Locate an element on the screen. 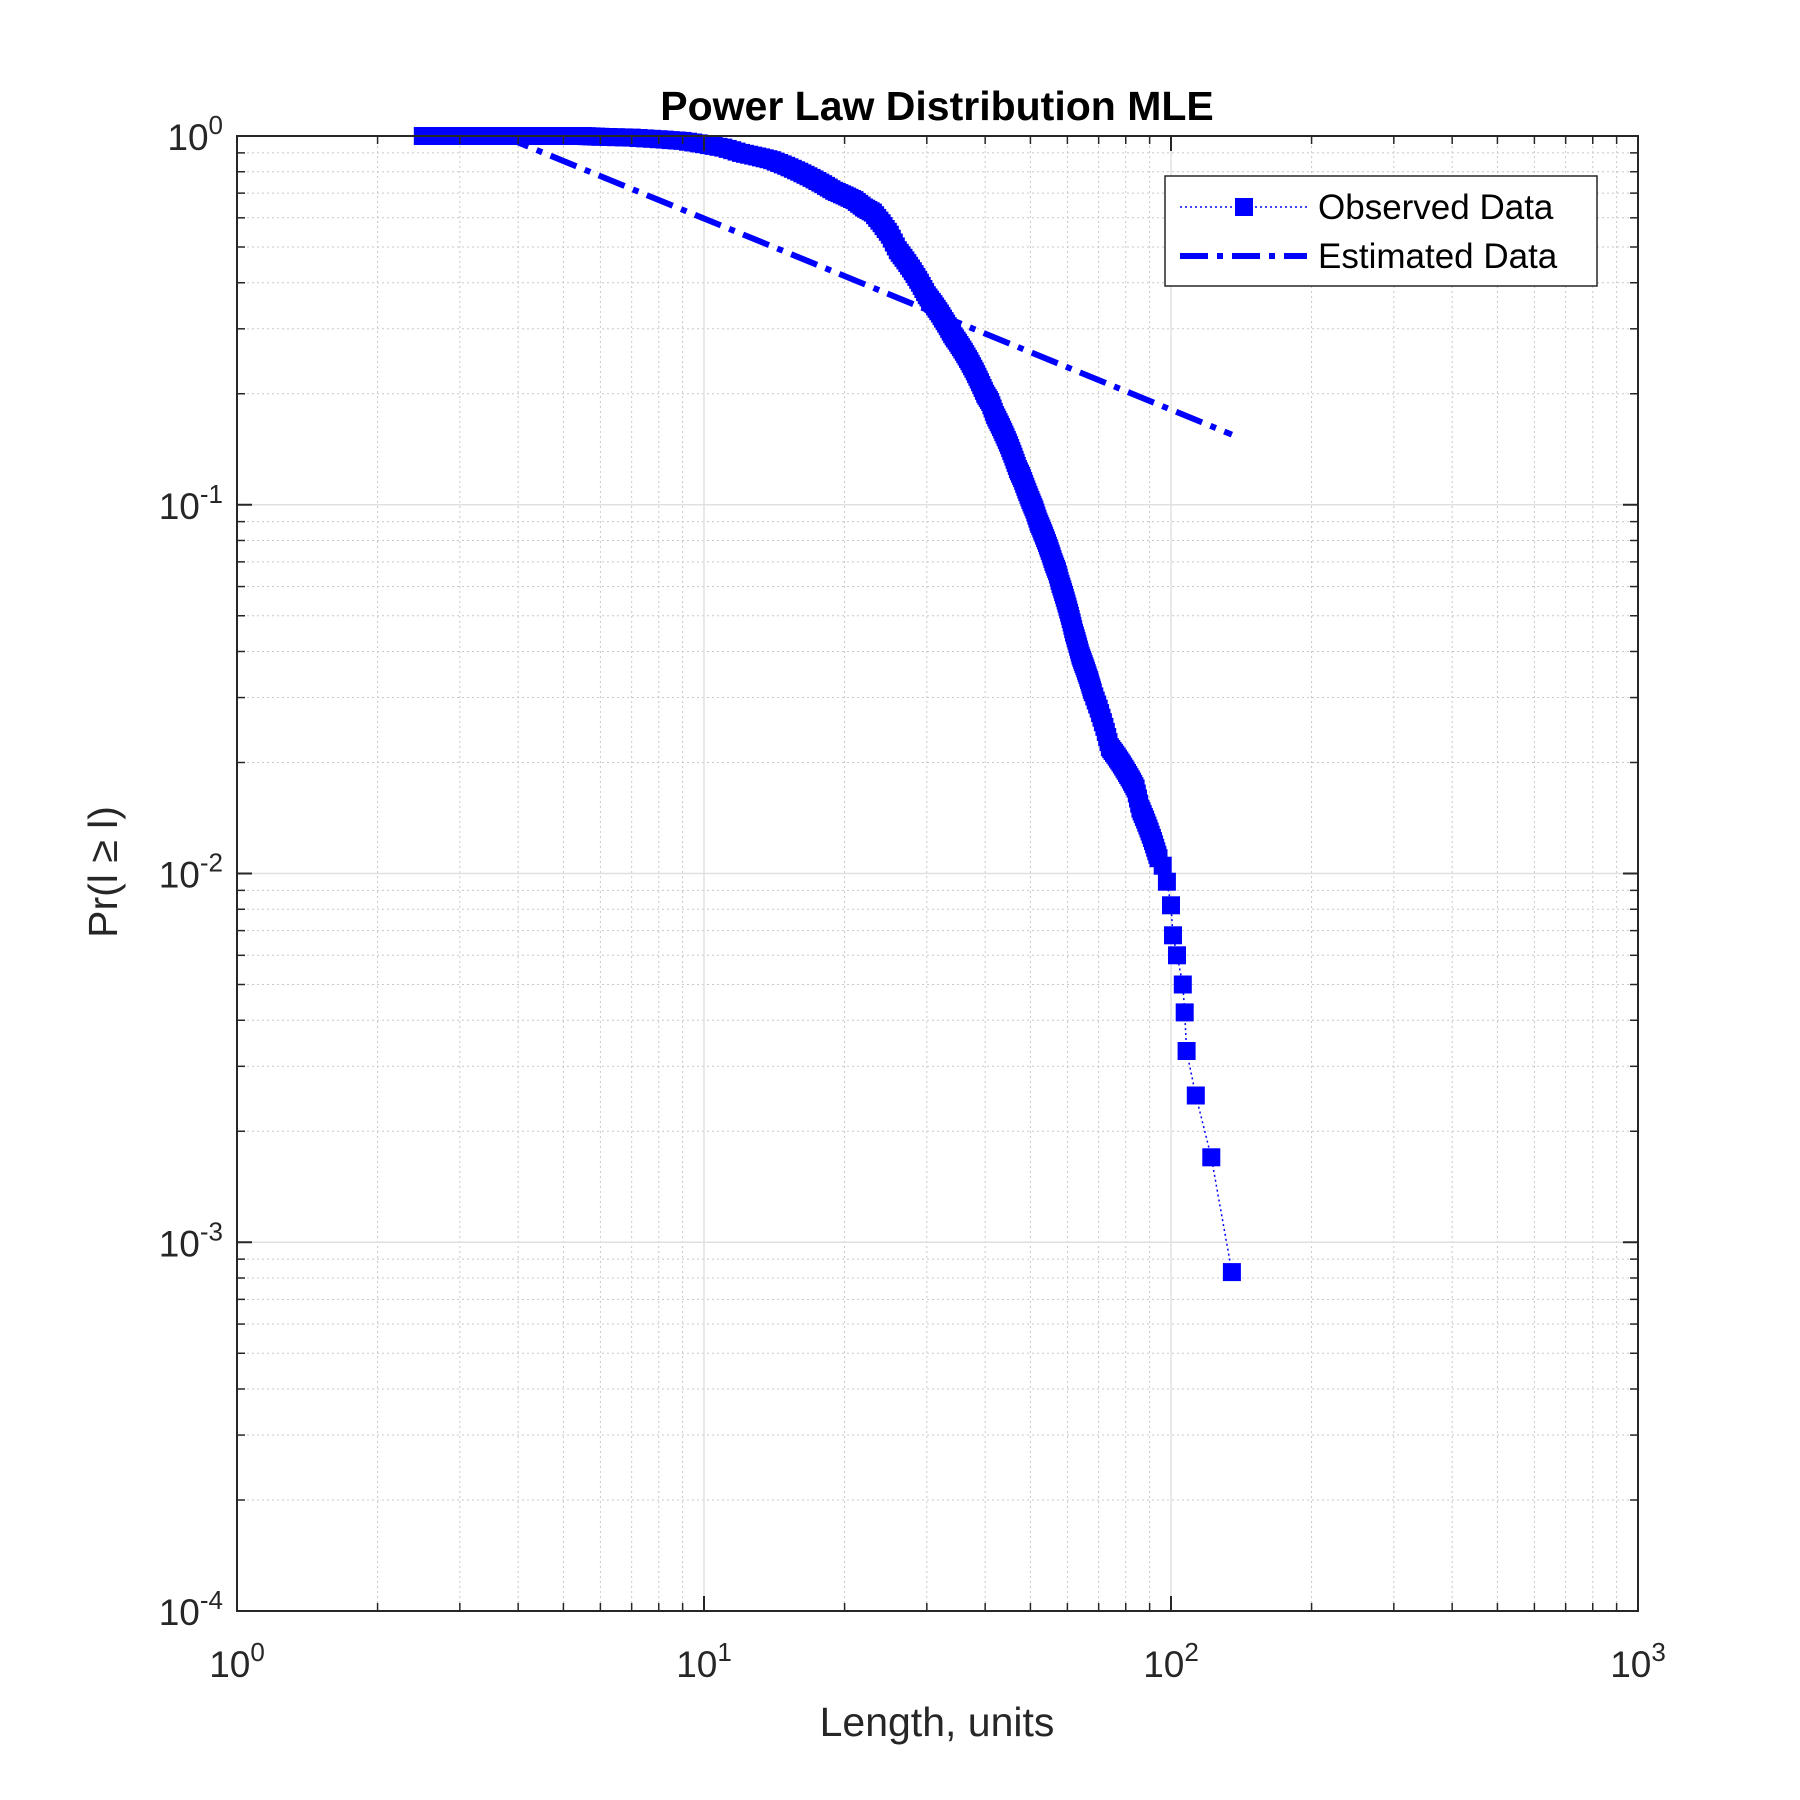 The height and width of the screenshot is (1800, 1800). legend: Observed Data Estimated Data is located at coordinates (1381, 231).